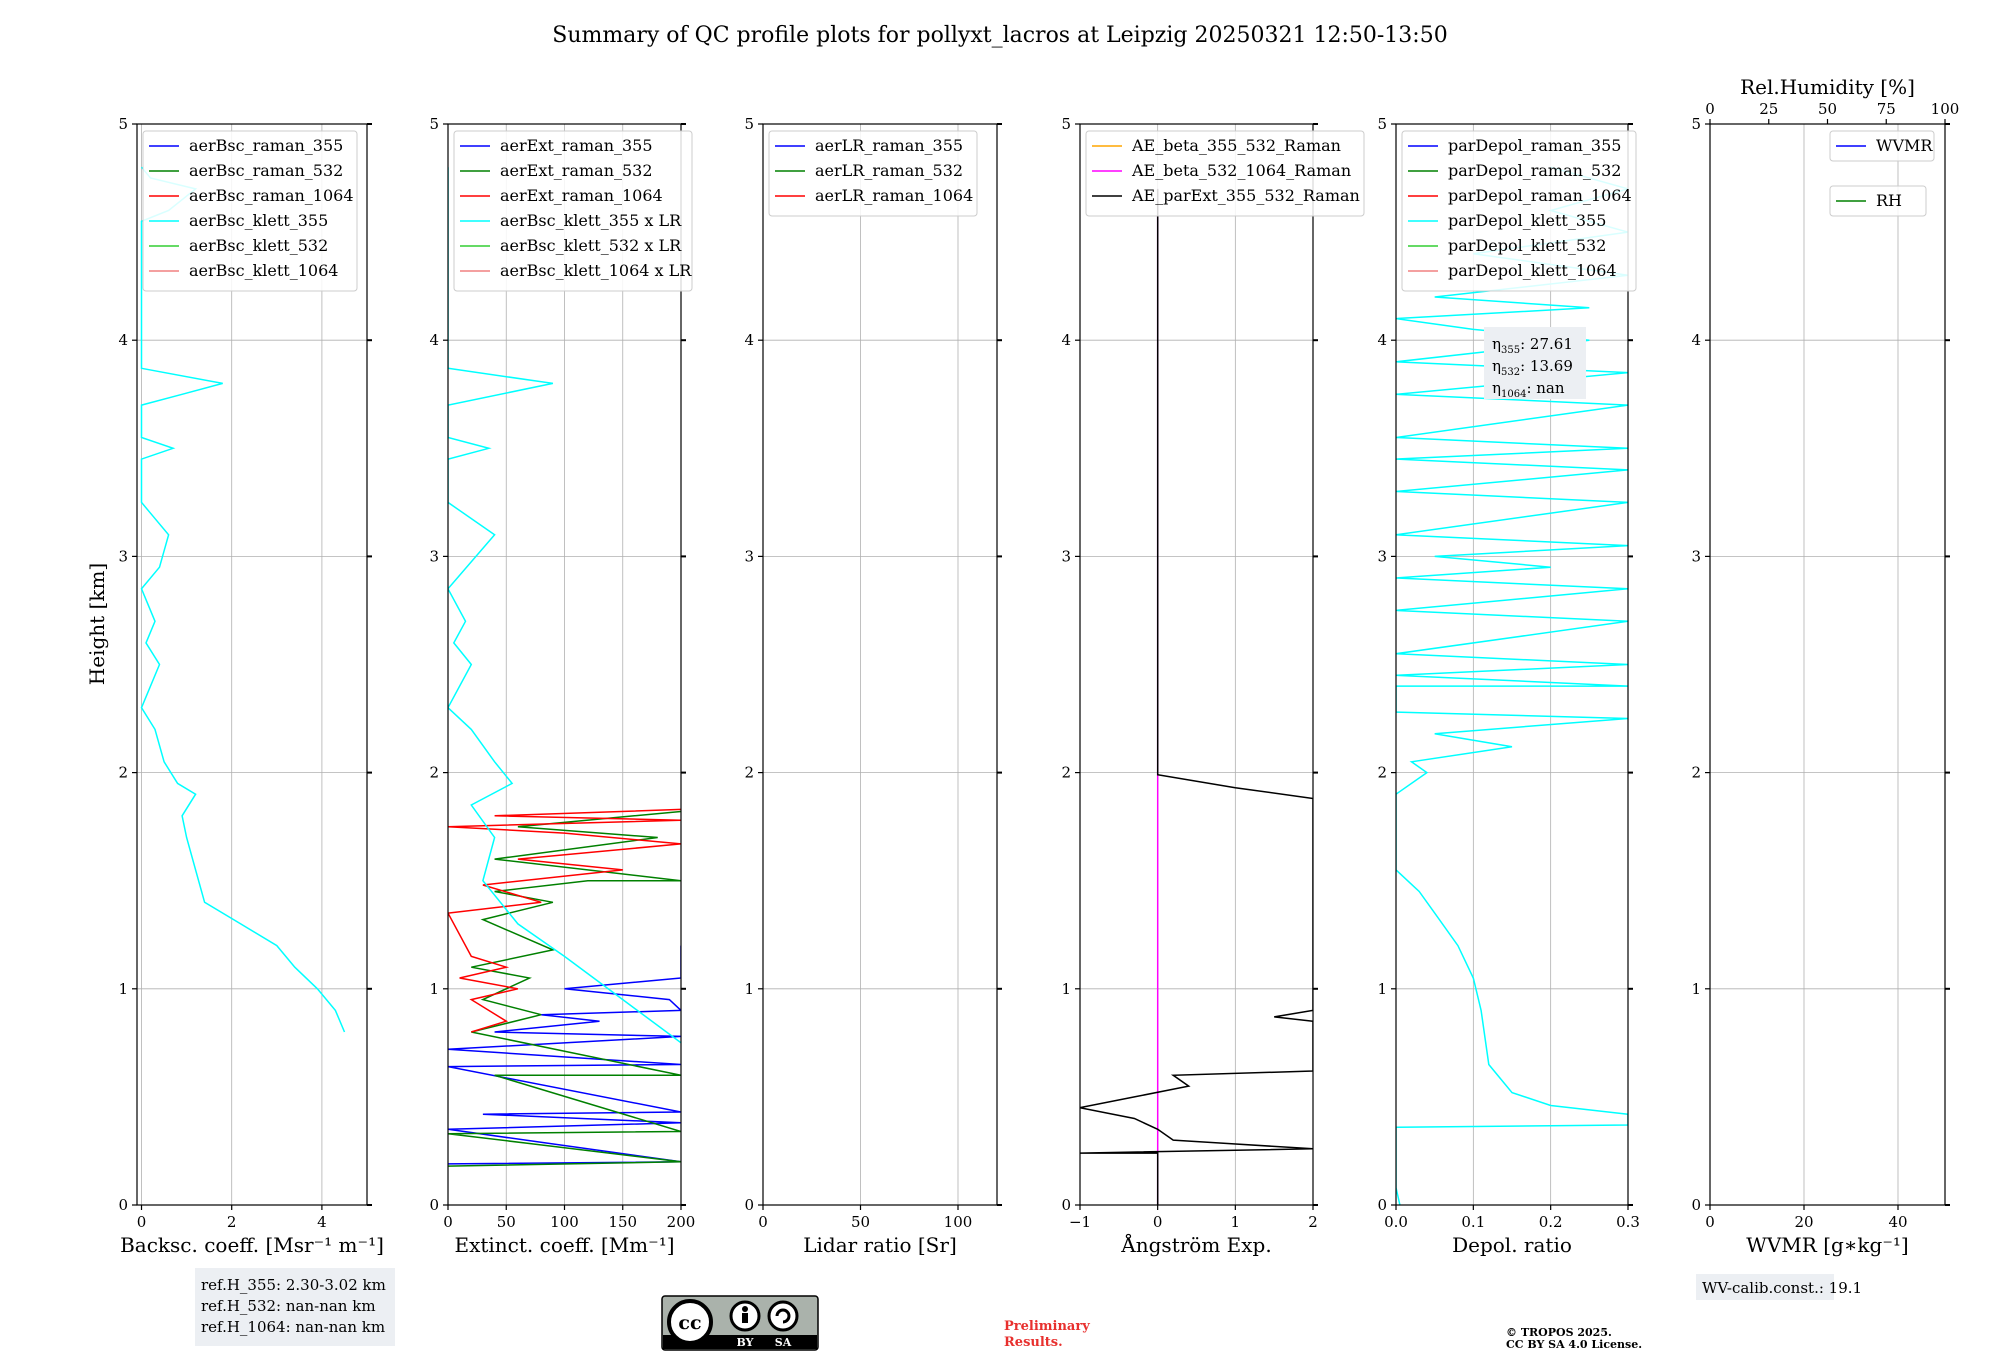 This screenshot has height=1360, width=2000. I want to click on legend-label: AE_parExt_355_532_Raman, so click(1245, 195).